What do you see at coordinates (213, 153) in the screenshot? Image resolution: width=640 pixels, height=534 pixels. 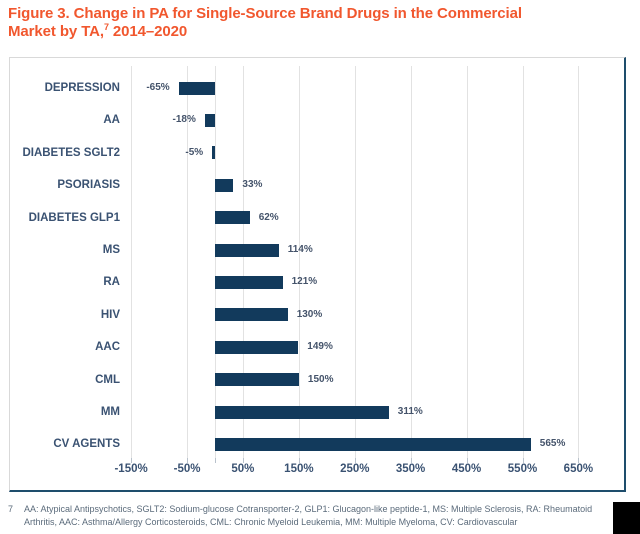 I see `bar-diabetes-sglt2` at bounding box center [213, 153].